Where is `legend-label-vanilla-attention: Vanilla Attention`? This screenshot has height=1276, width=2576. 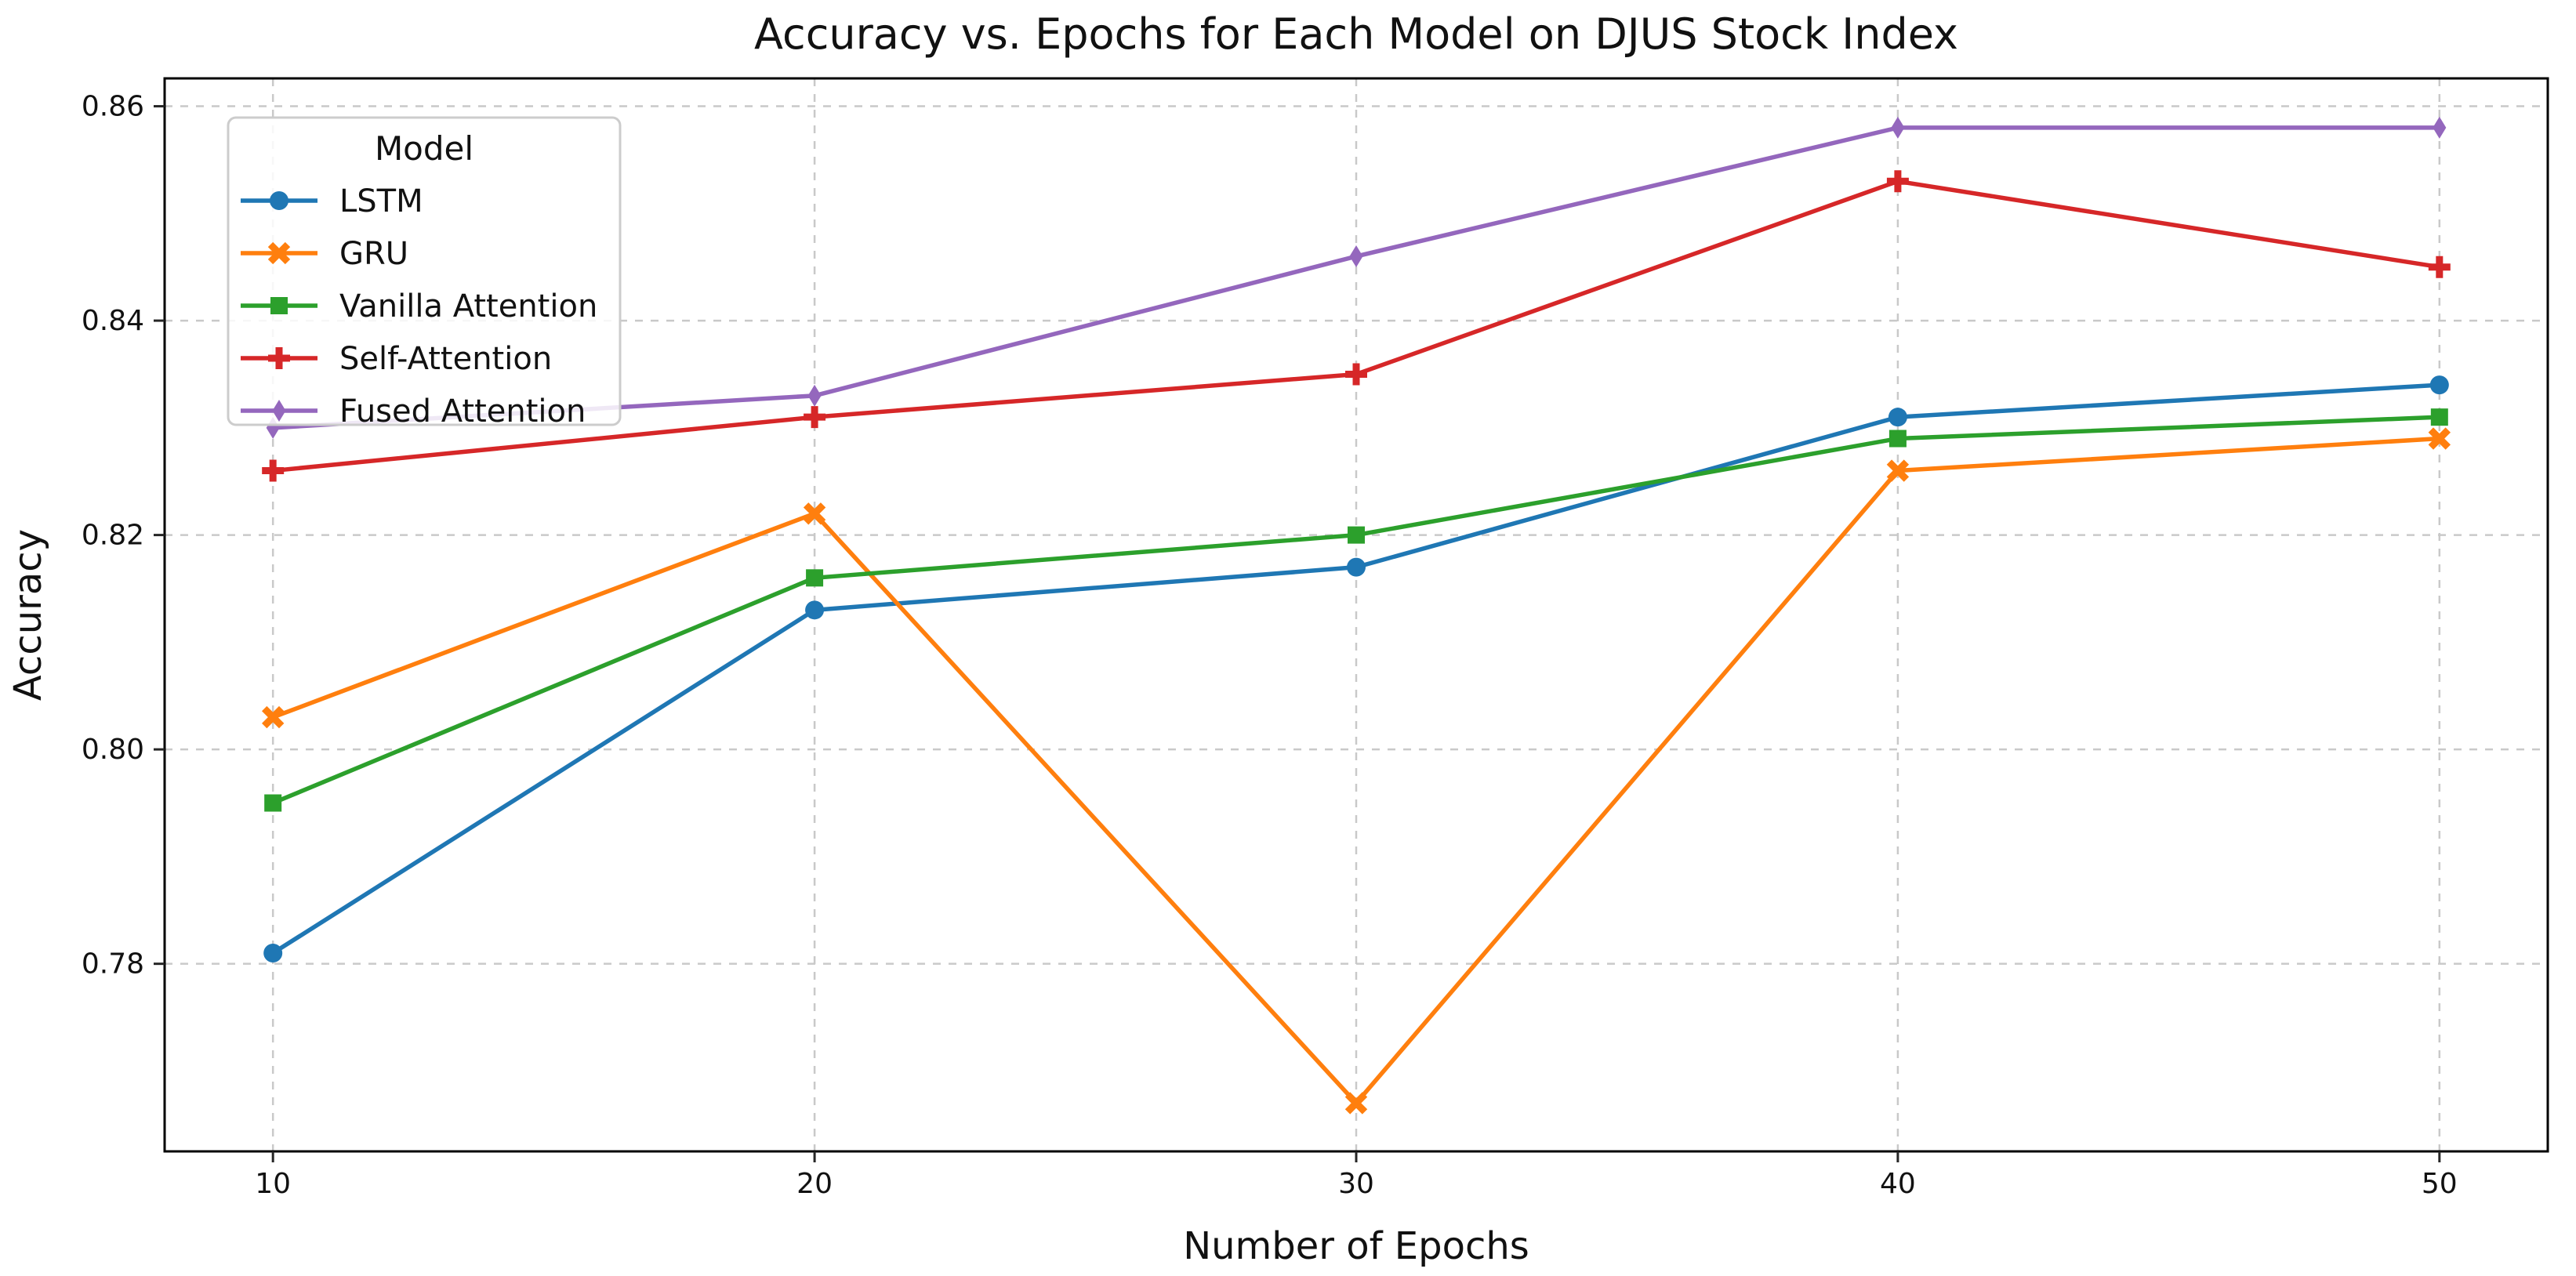
legend-label-vanilla-attention: Vanilla Attention is located at coordinates (468, 306).